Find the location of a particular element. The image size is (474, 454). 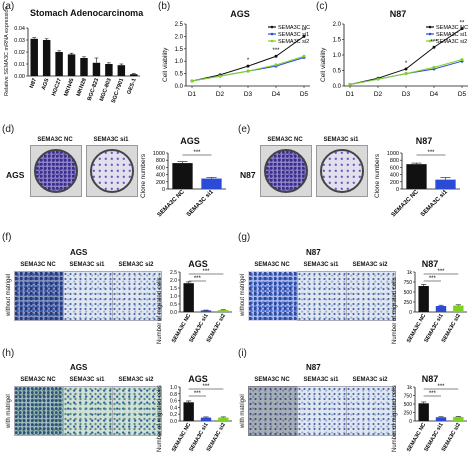

chart-h-ytick-label: 0.2 is located at coordinates (173, 415).